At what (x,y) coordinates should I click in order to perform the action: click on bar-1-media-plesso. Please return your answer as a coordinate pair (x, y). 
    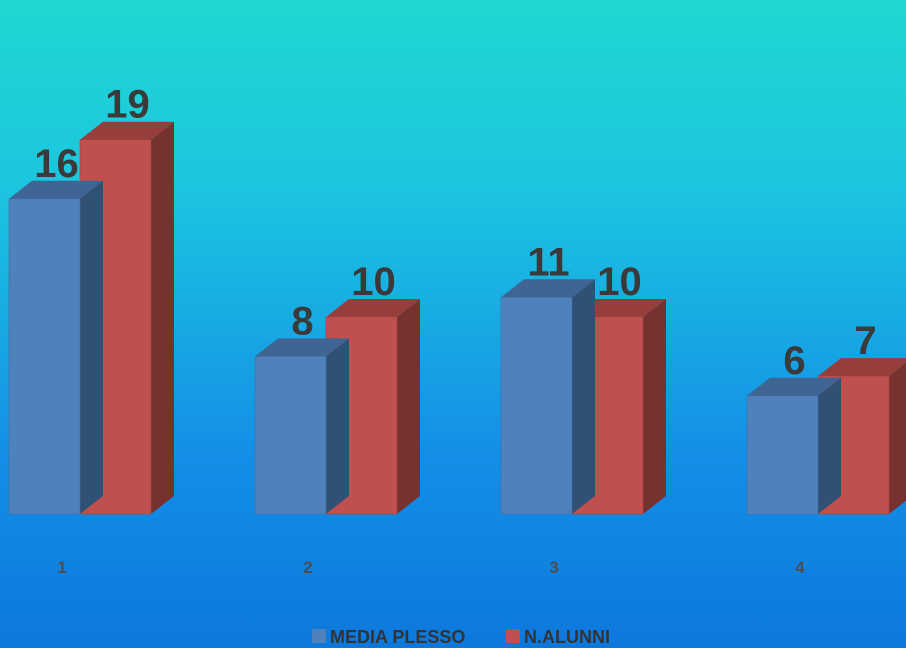
    Looking at the image, I should click on (55, 347).